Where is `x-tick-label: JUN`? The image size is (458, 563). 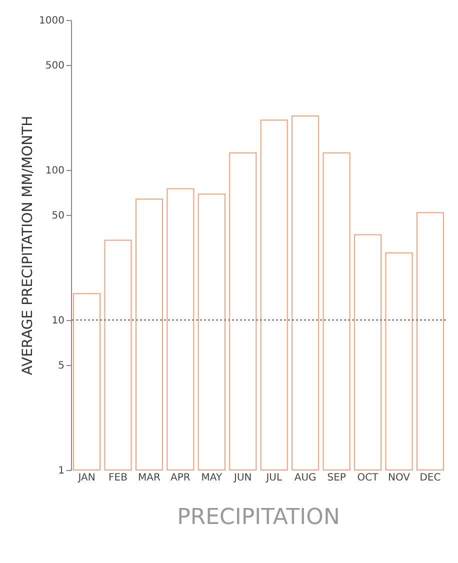
x-tick-label: JUN is located at coordinates (242, 478).